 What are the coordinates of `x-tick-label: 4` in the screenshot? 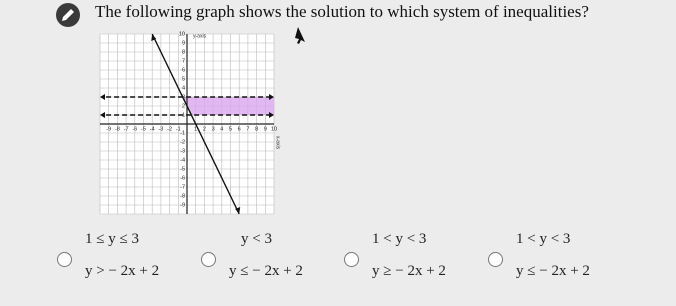 It's located at (221, 129).